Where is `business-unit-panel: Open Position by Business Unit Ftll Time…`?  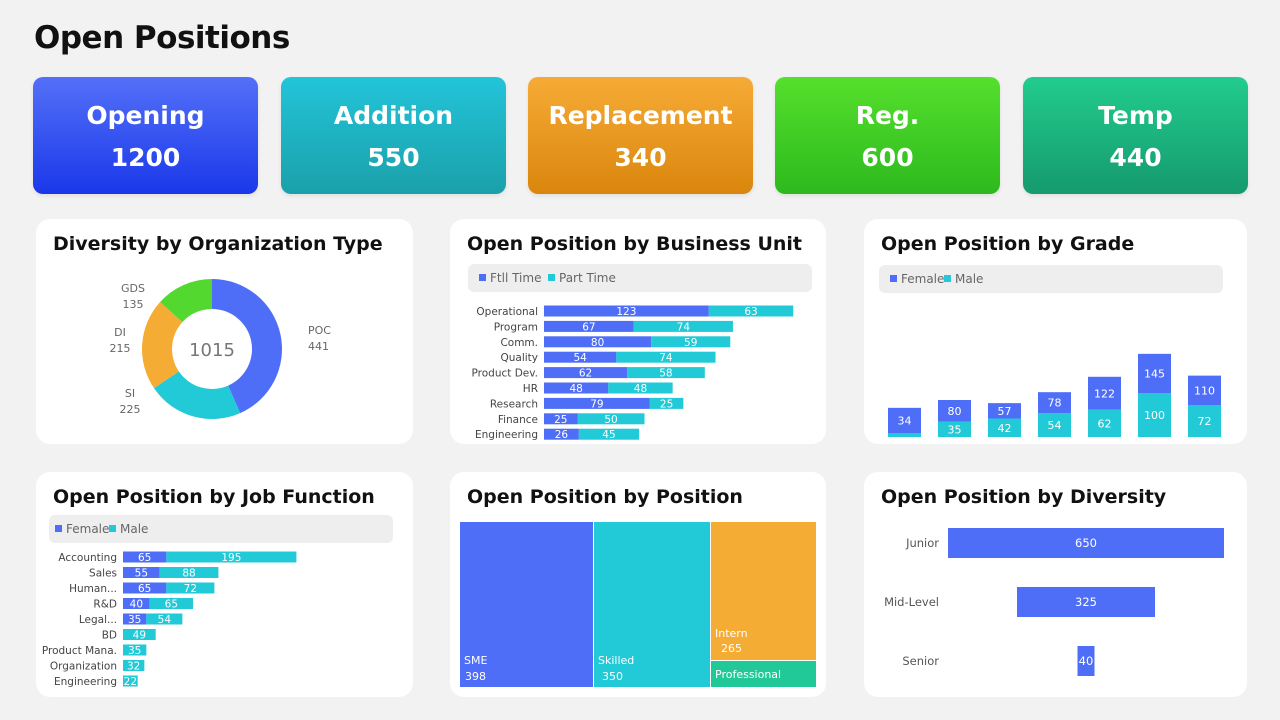 business-unit-panel: Open Position by Business Unit Ftll Time… is located at coordinates (638, 331).